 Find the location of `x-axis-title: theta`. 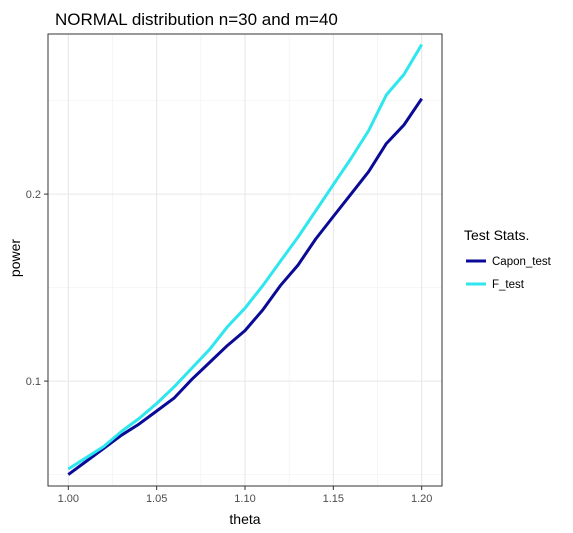

x-axis-title: theta is located at coordinates (244, 519).